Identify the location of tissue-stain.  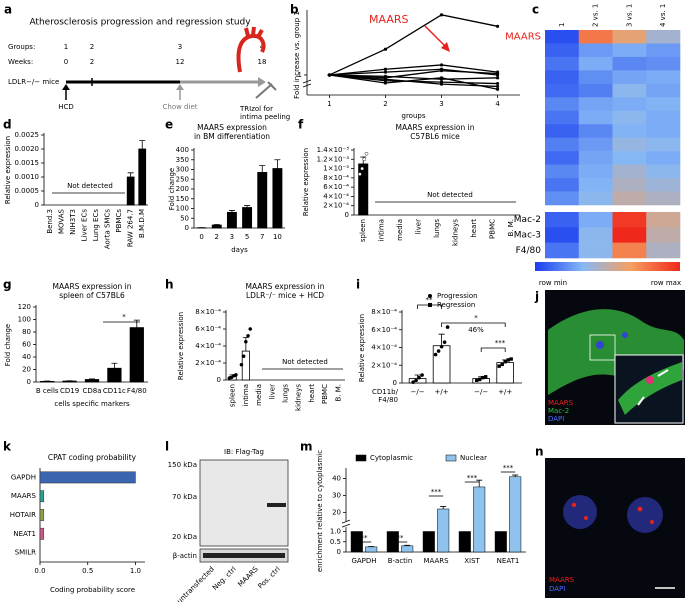
(650, 388).